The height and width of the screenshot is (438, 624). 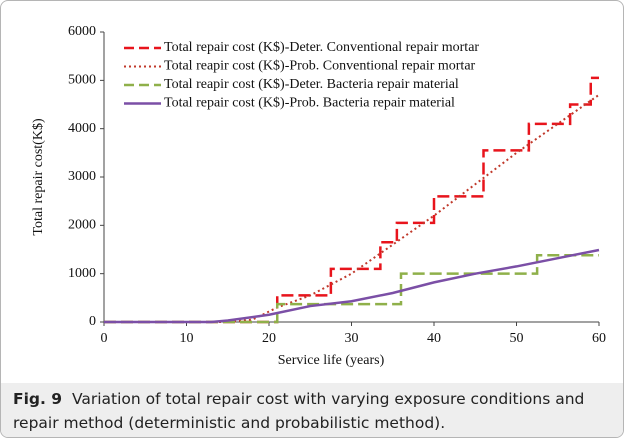 I want to click on x-tick-label: 30, so click(x=352, y=338).